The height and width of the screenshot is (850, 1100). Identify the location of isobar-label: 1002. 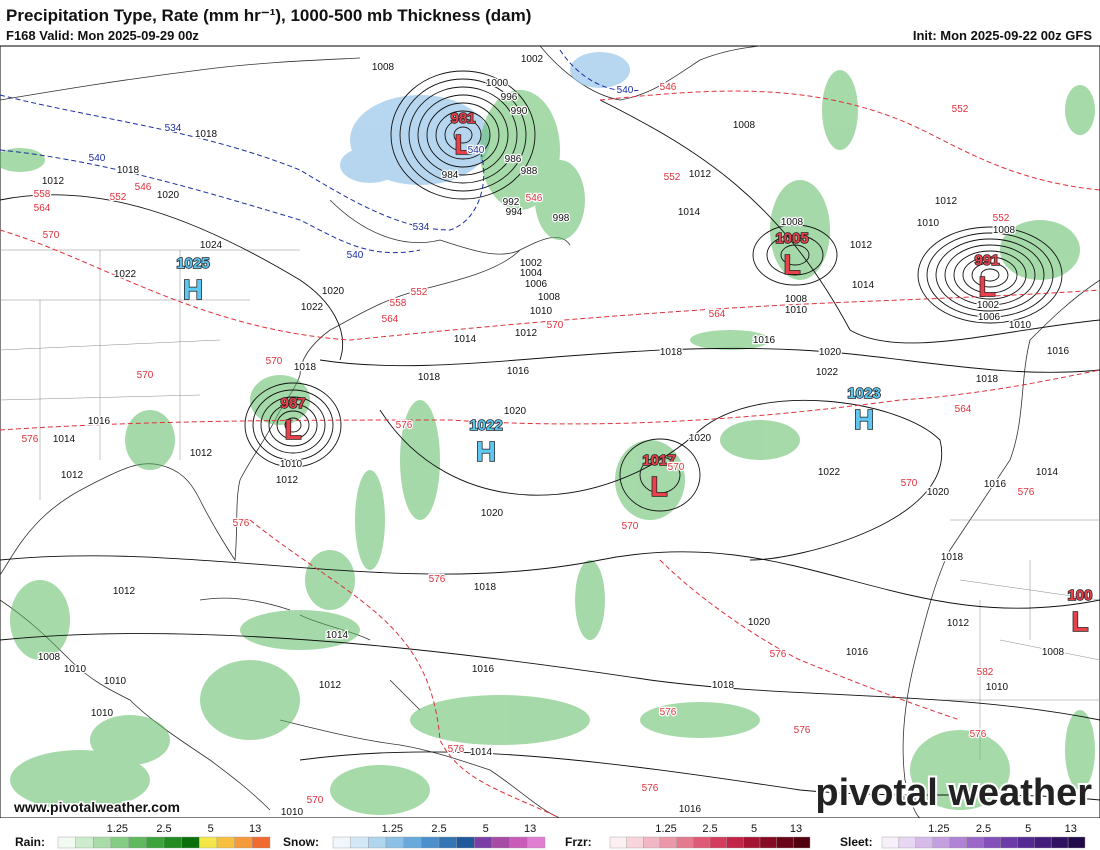
(988, 305).